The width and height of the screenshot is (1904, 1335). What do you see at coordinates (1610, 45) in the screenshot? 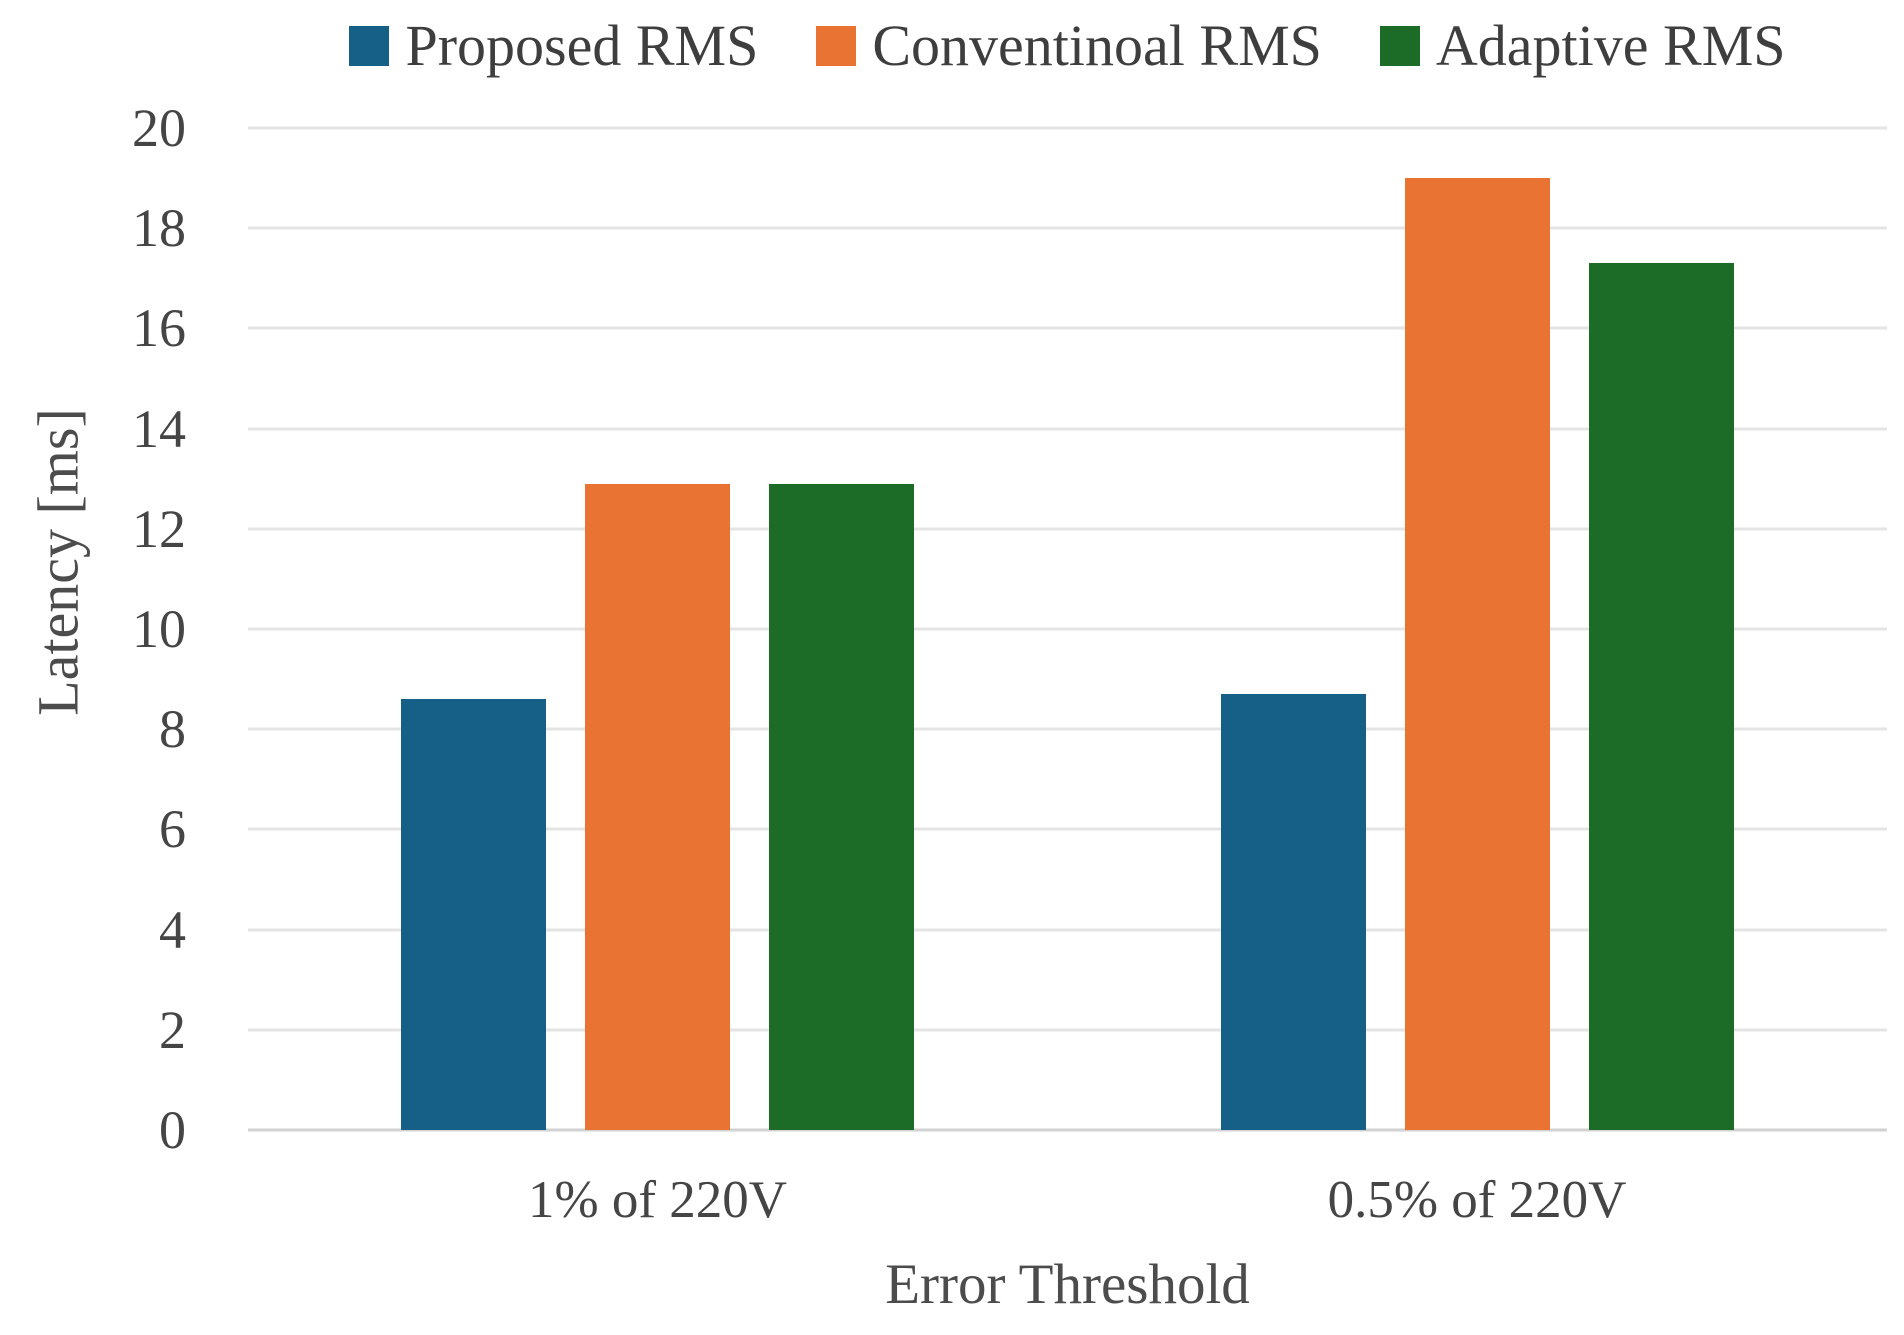
I see `legend-label: Adaptive RMS` at bounding box center [1610, 45].